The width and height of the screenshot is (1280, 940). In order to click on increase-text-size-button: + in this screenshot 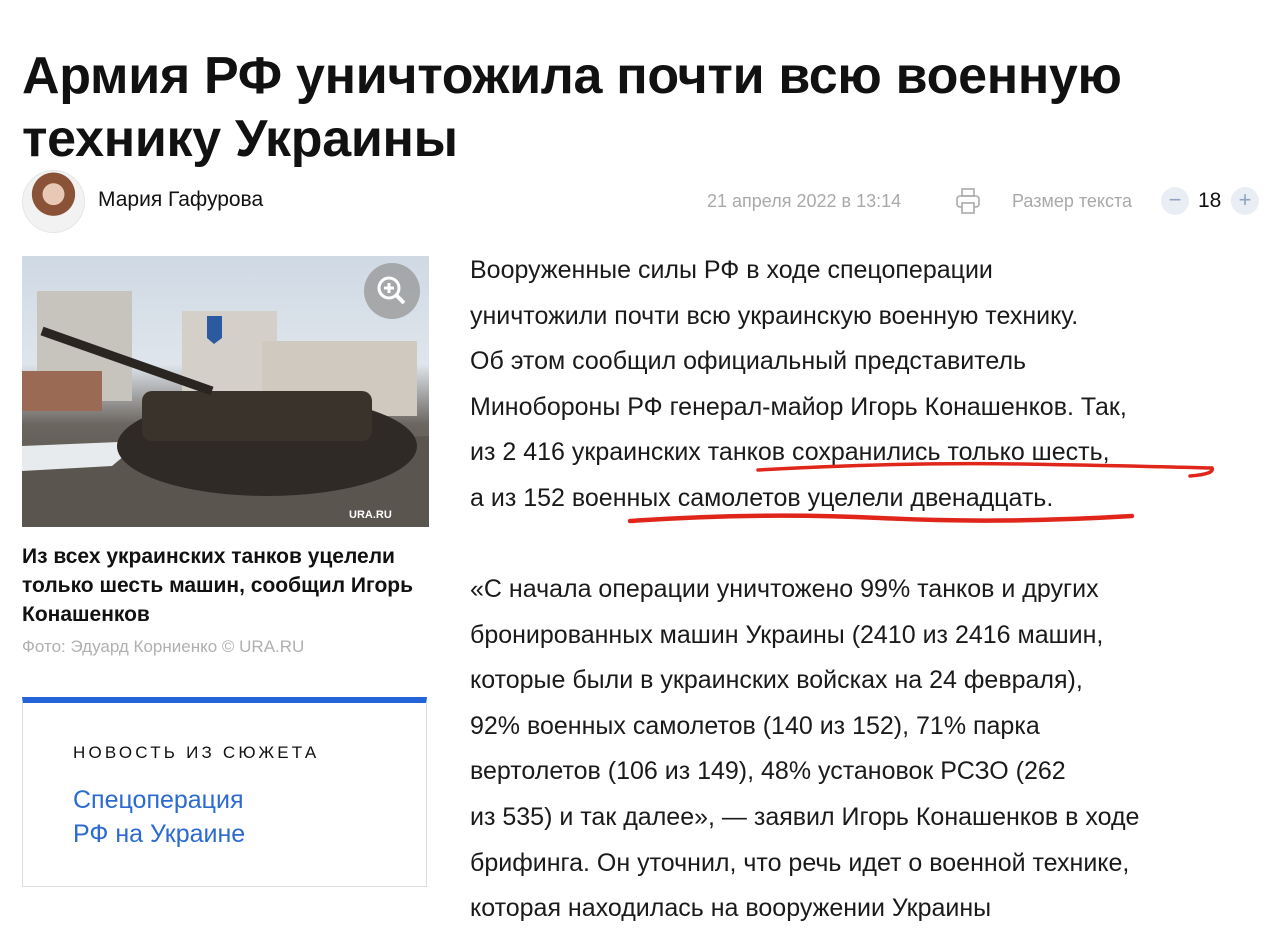, I will do `click(1245, 201)`.